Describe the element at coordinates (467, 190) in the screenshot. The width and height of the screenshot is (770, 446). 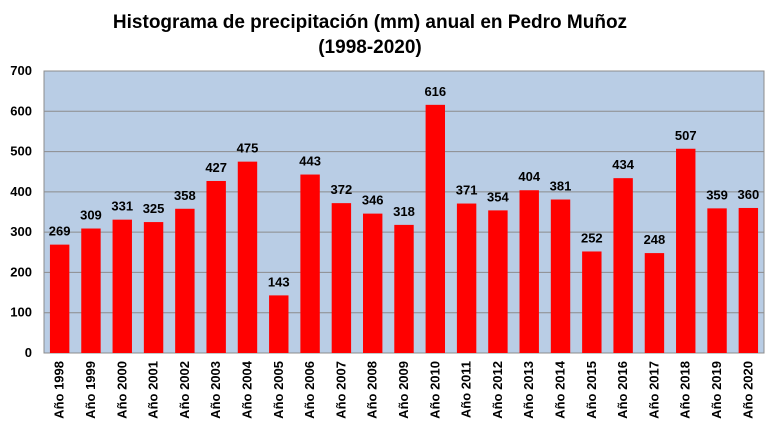
I see `data-label: 371` at that location.